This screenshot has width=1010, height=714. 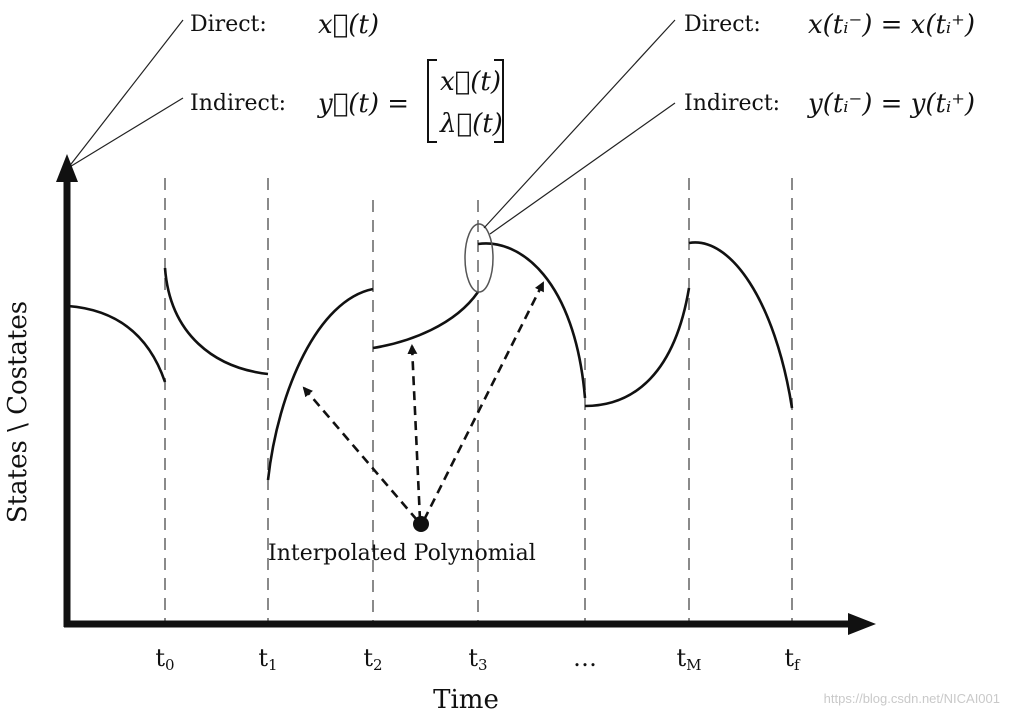 I want to click on left-direct-label: Direct:, so click(x=228, y=24).